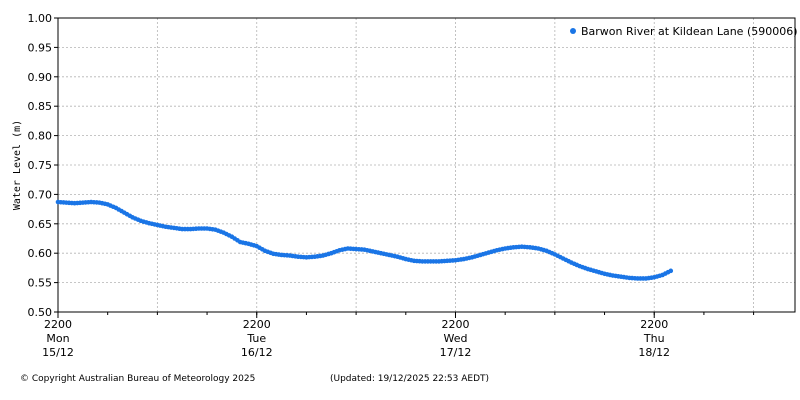 This screenshot has height=400, width=800. Describe the element at coordinates (40, 194) in the screenshot. I see `y-tick-label: 0.70` at that location.